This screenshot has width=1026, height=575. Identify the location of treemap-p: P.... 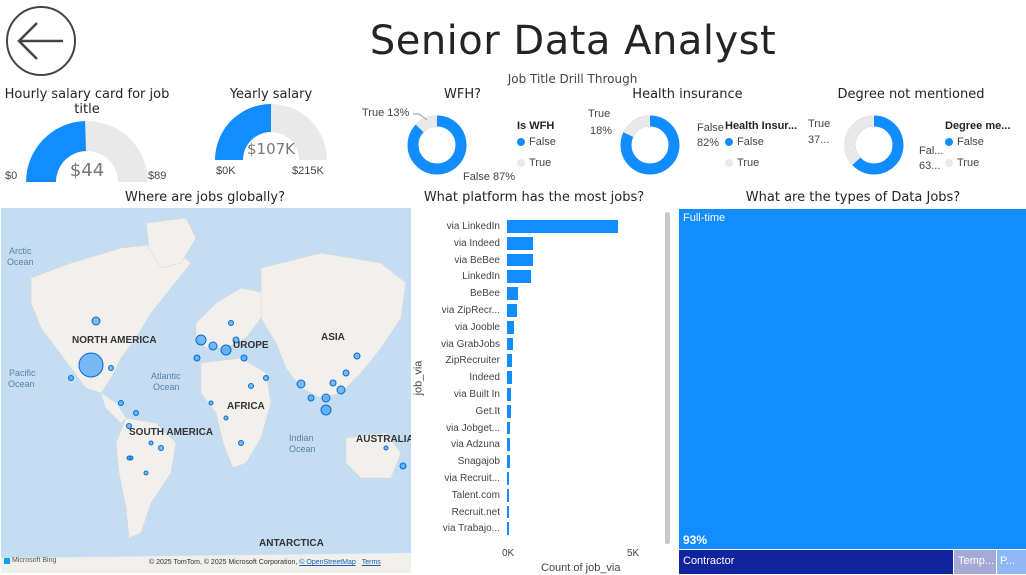
(1011, 562).